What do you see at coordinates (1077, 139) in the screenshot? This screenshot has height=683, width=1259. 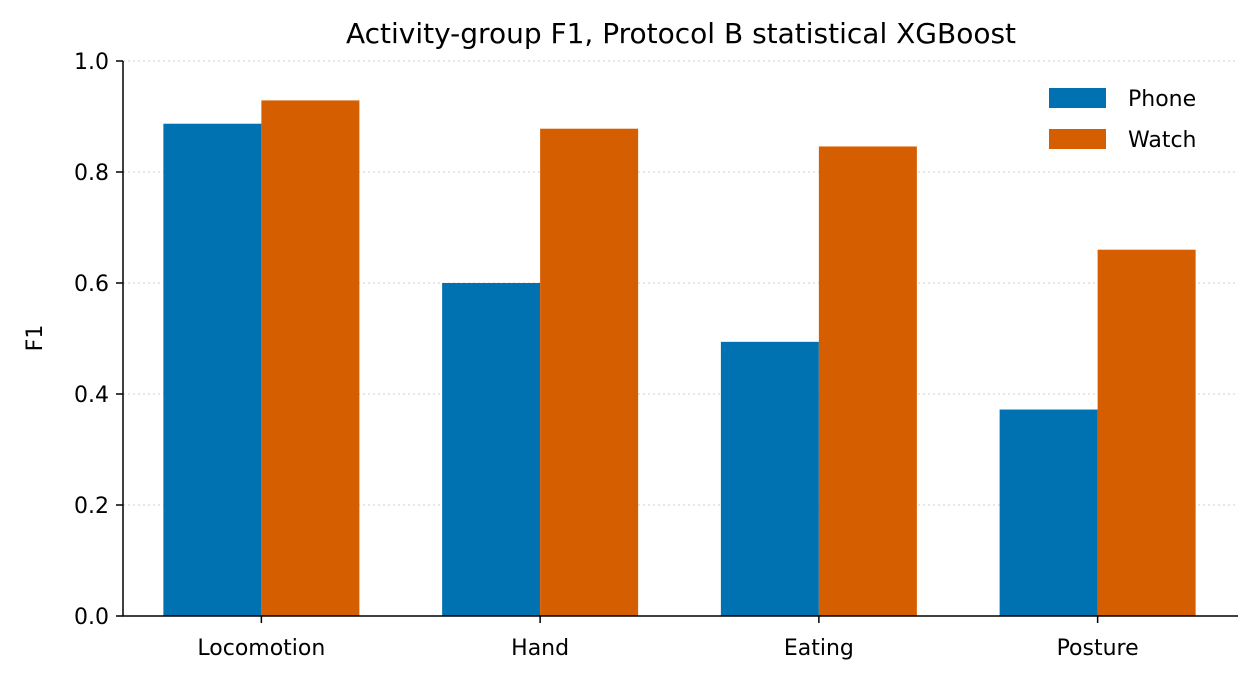 I see `legend-swatch-watch` at bounding box center [1077, 139].